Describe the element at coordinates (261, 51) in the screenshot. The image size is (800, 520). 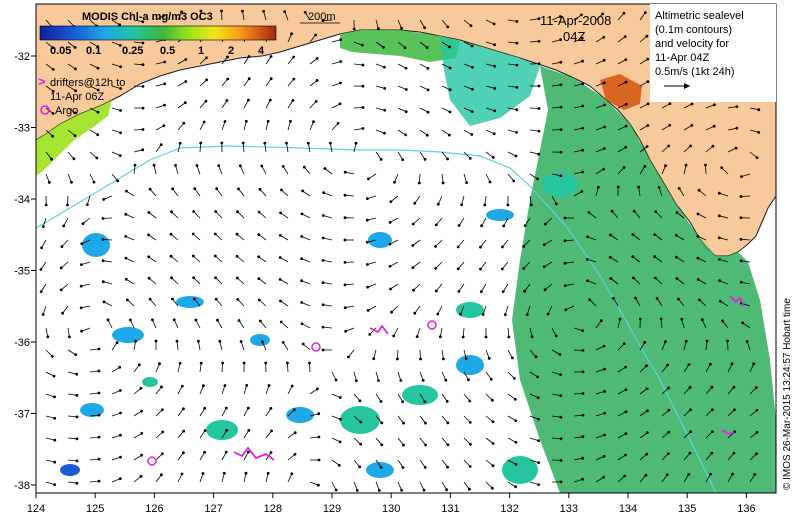
I see `colorbar-tick-6: 4` at that location.